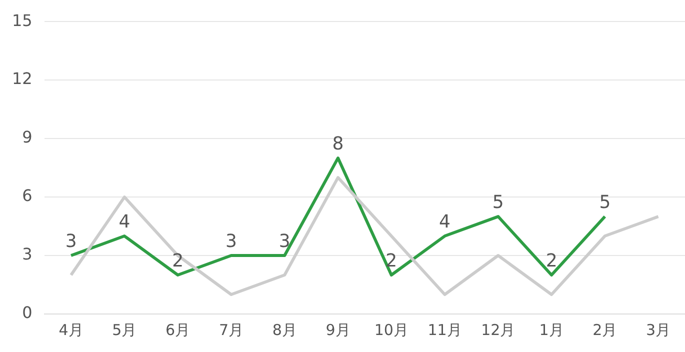 This screenshot has width=685, height=352. Describe the element at coordinates (445, 329) in the screenshot. I see `x-tick-label: 11月` at that location.